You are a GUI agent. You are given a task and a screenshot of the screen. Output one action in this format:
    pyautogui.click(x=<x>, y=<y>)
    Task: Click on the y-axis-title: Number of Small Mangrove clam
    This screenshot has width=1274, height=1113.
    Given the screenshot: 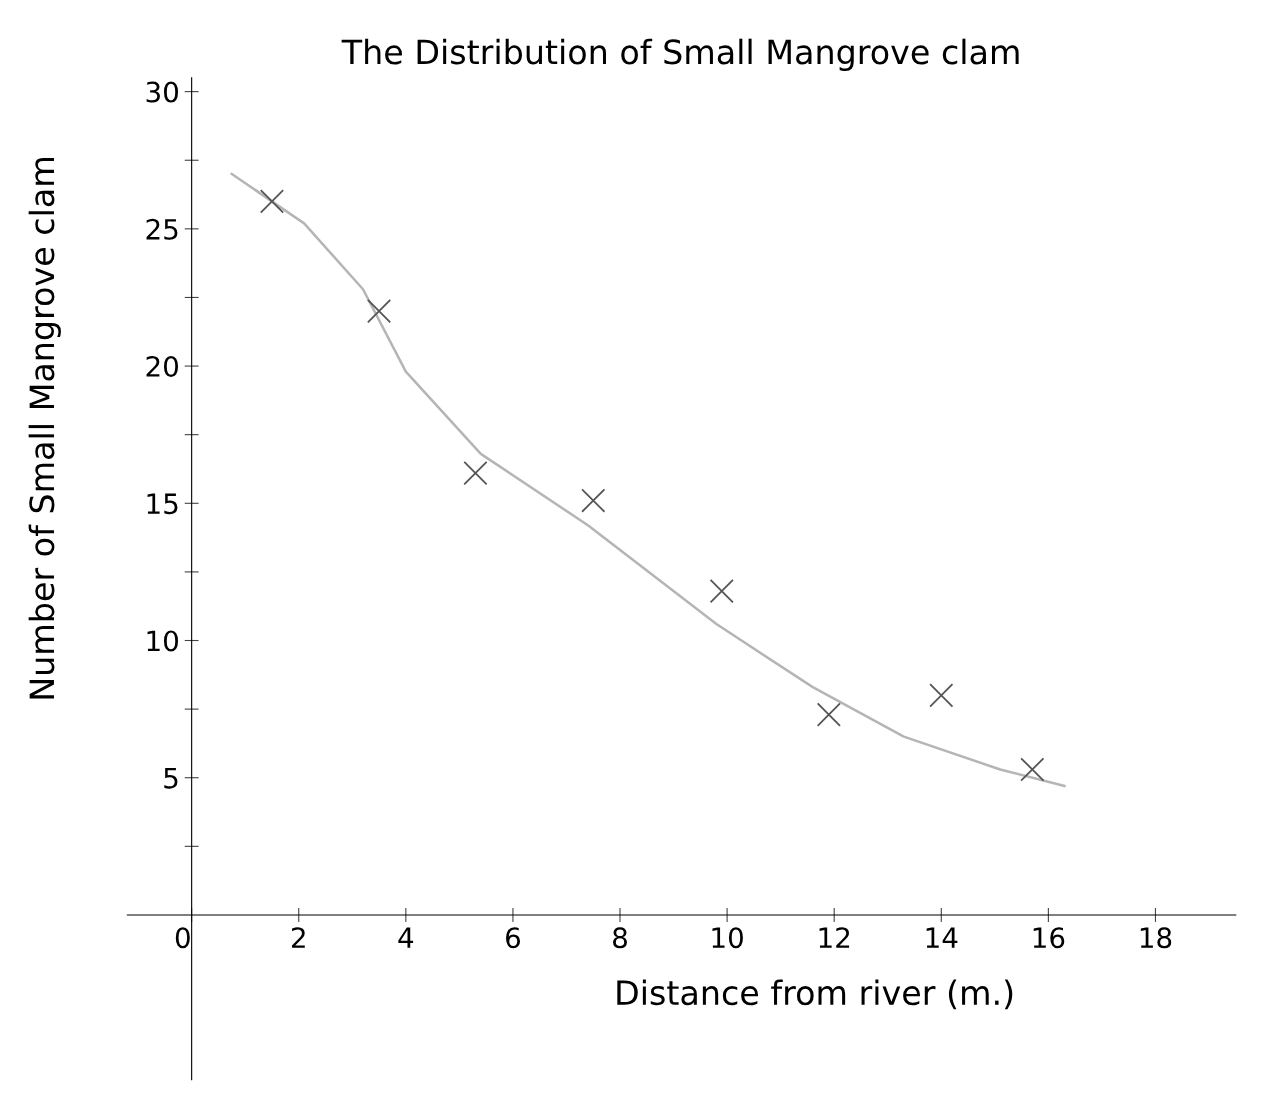 What is the action you would take?
    pyautogui.click(x=44, y=428)
    